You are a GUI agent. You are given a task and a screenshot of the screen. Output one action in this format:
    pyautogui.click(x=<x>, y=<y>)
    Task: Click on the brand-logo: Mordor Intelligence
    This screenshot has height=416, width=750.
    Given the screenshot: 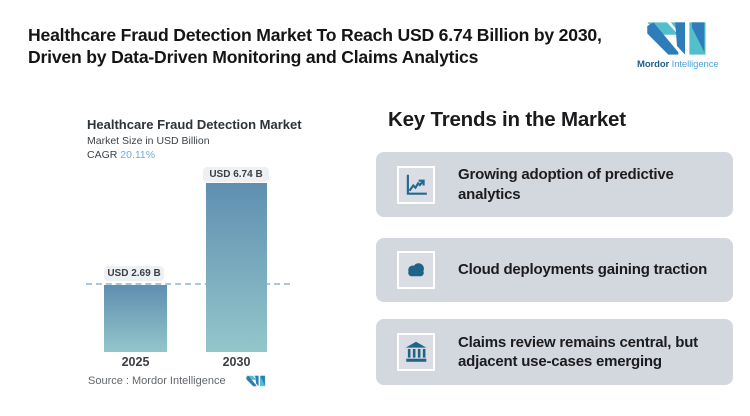 What is the action you would take?
    pyautogui.click(x=678, y=45)
    